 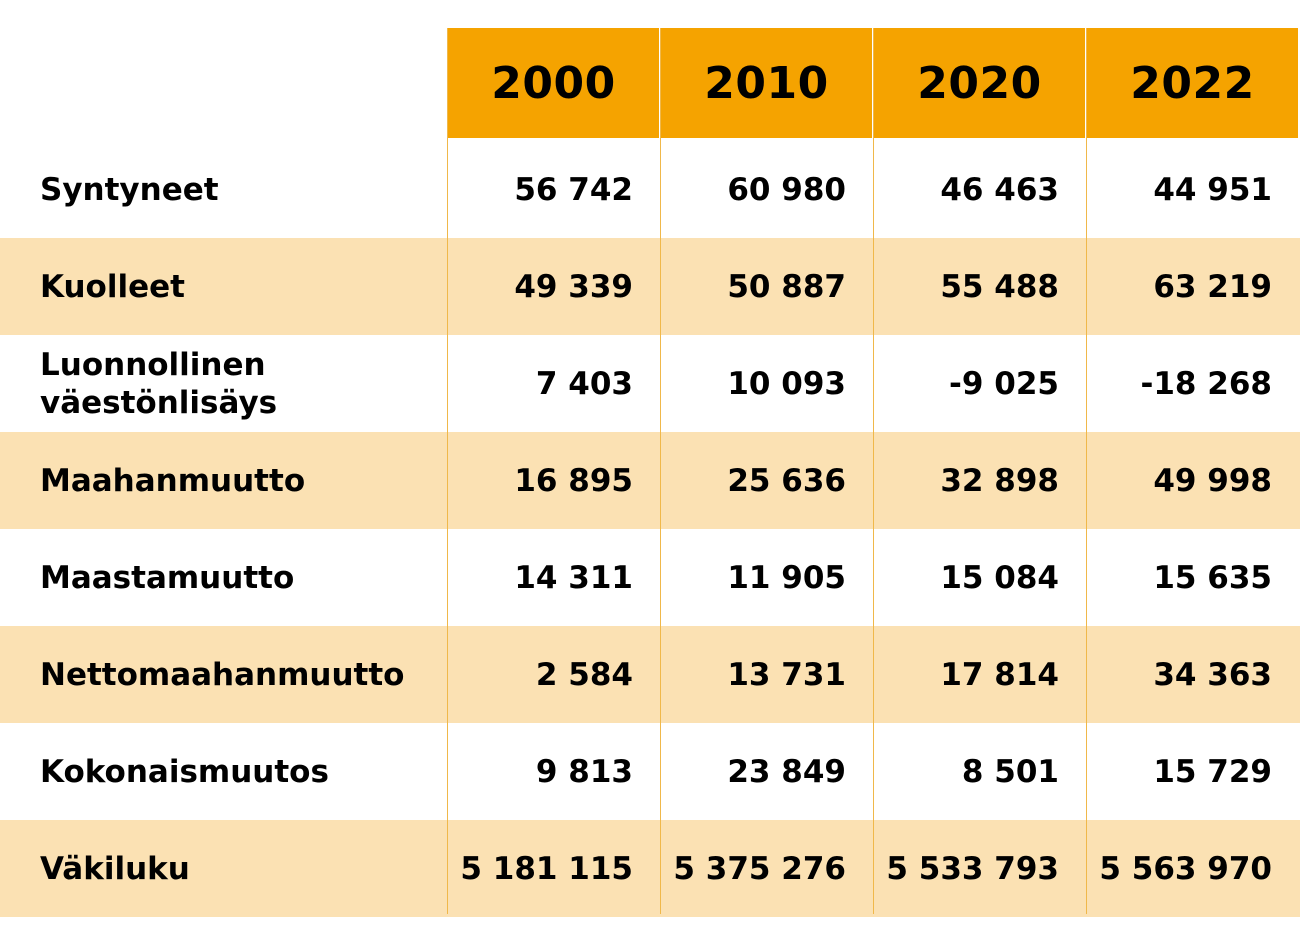 What do you see at coordinates (1212, 674) in the screenshot?
I see `table-cell: 34 363` at bounding box center [1212, 674].